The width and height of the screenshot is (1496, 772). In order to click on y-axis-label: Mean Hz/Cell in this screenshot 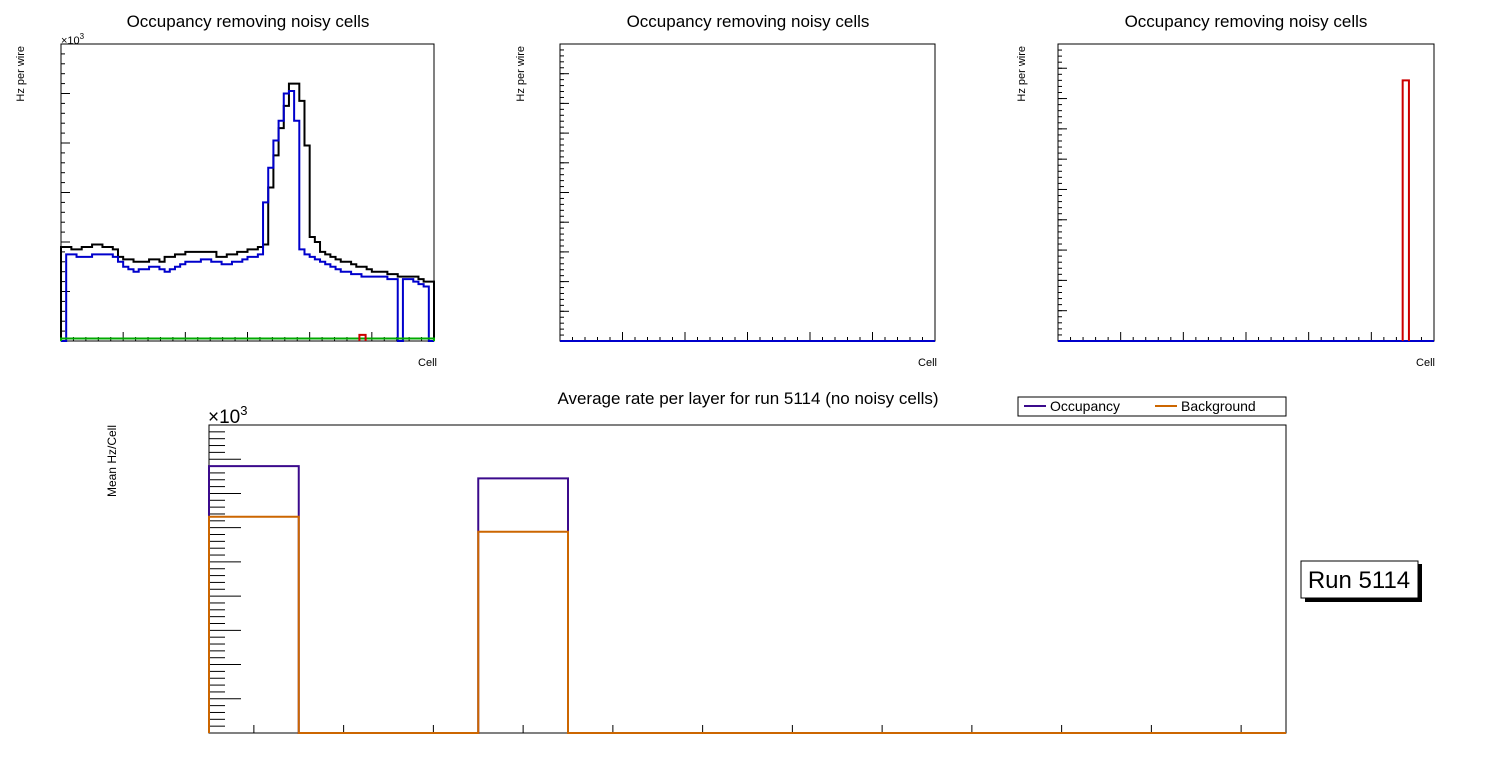, I will do `click(112, 461)`.